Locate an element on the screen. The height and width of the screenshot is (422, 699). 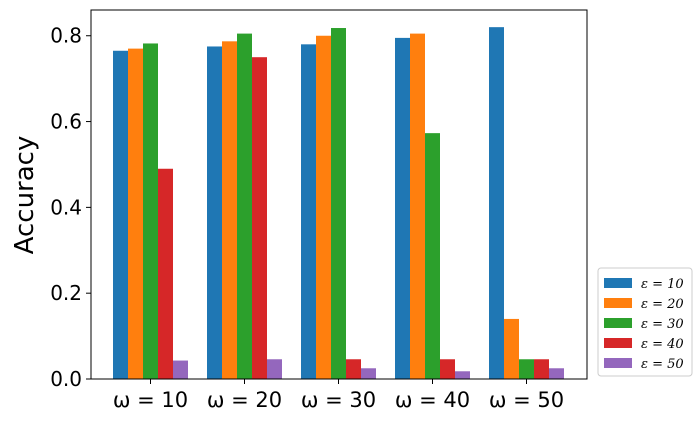
x-tick-label: ω = 10 is located at coordinates (150, 400).